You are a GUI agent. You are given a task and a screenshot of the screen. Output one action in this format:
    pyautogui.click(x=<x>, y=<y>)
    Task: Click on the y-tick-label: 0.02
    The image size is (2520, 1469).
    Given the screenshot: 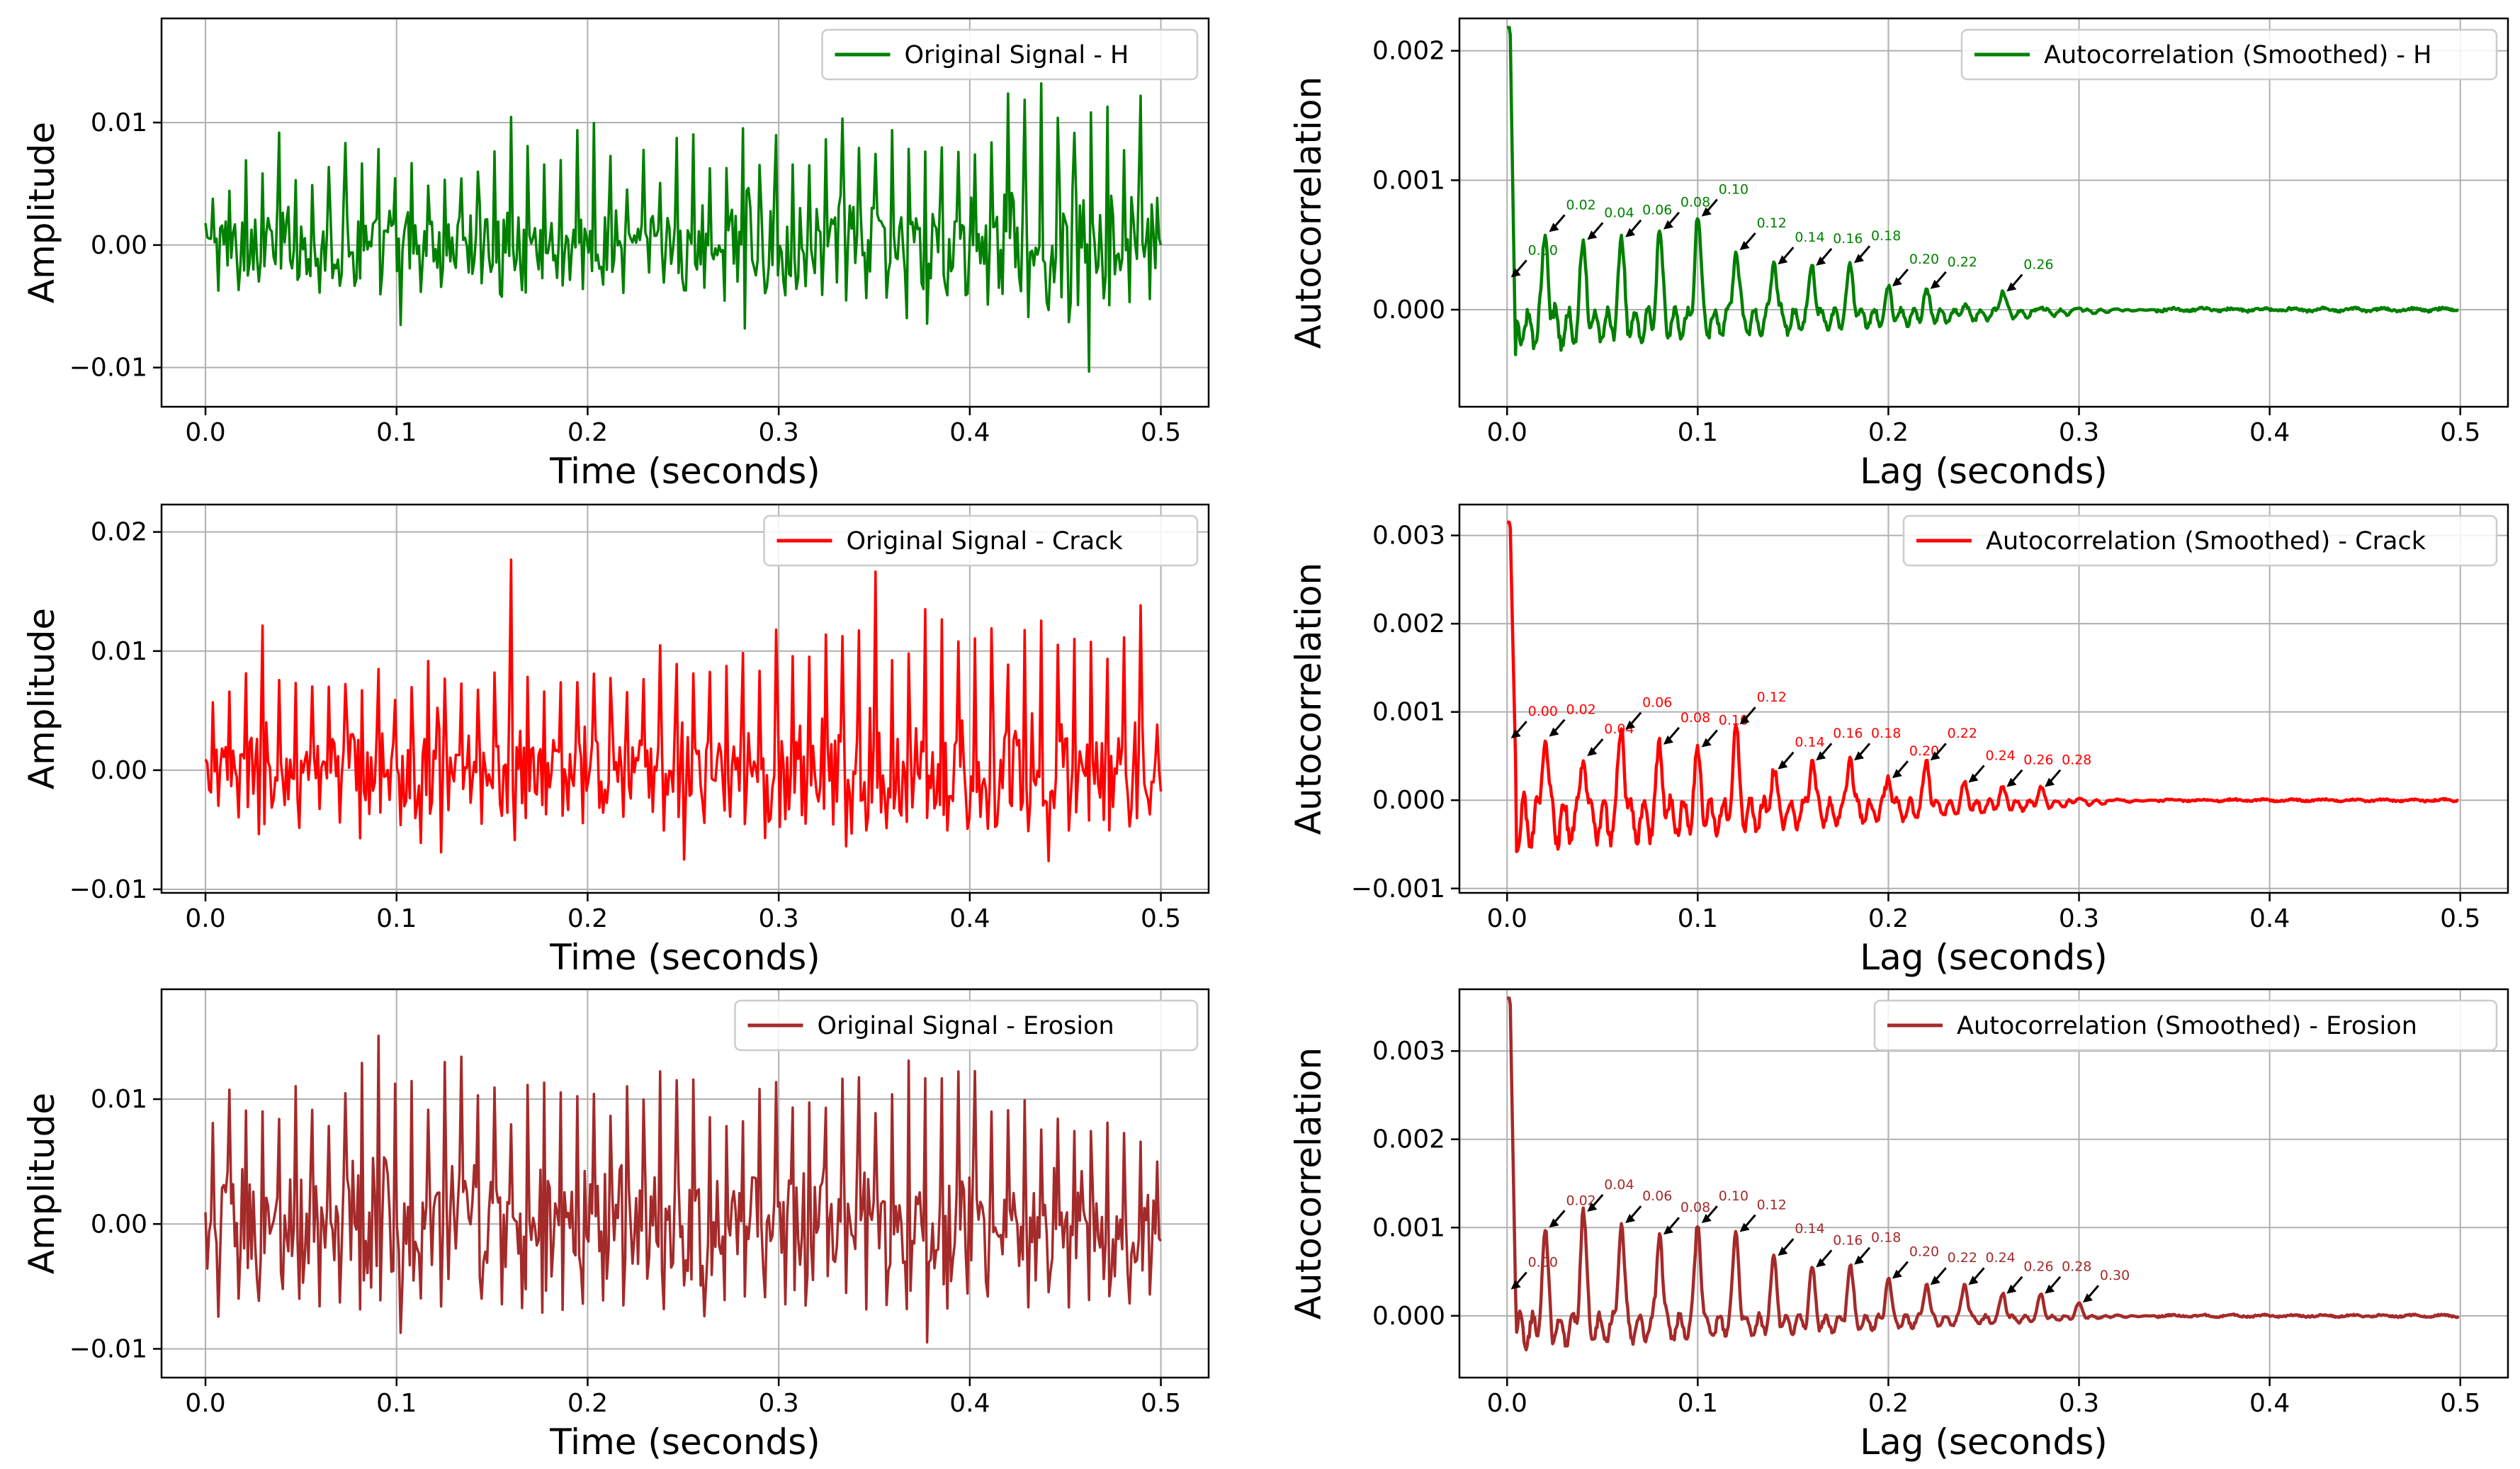 What is the action you would take?
    pyautogui.click(x=119, y=532)
    